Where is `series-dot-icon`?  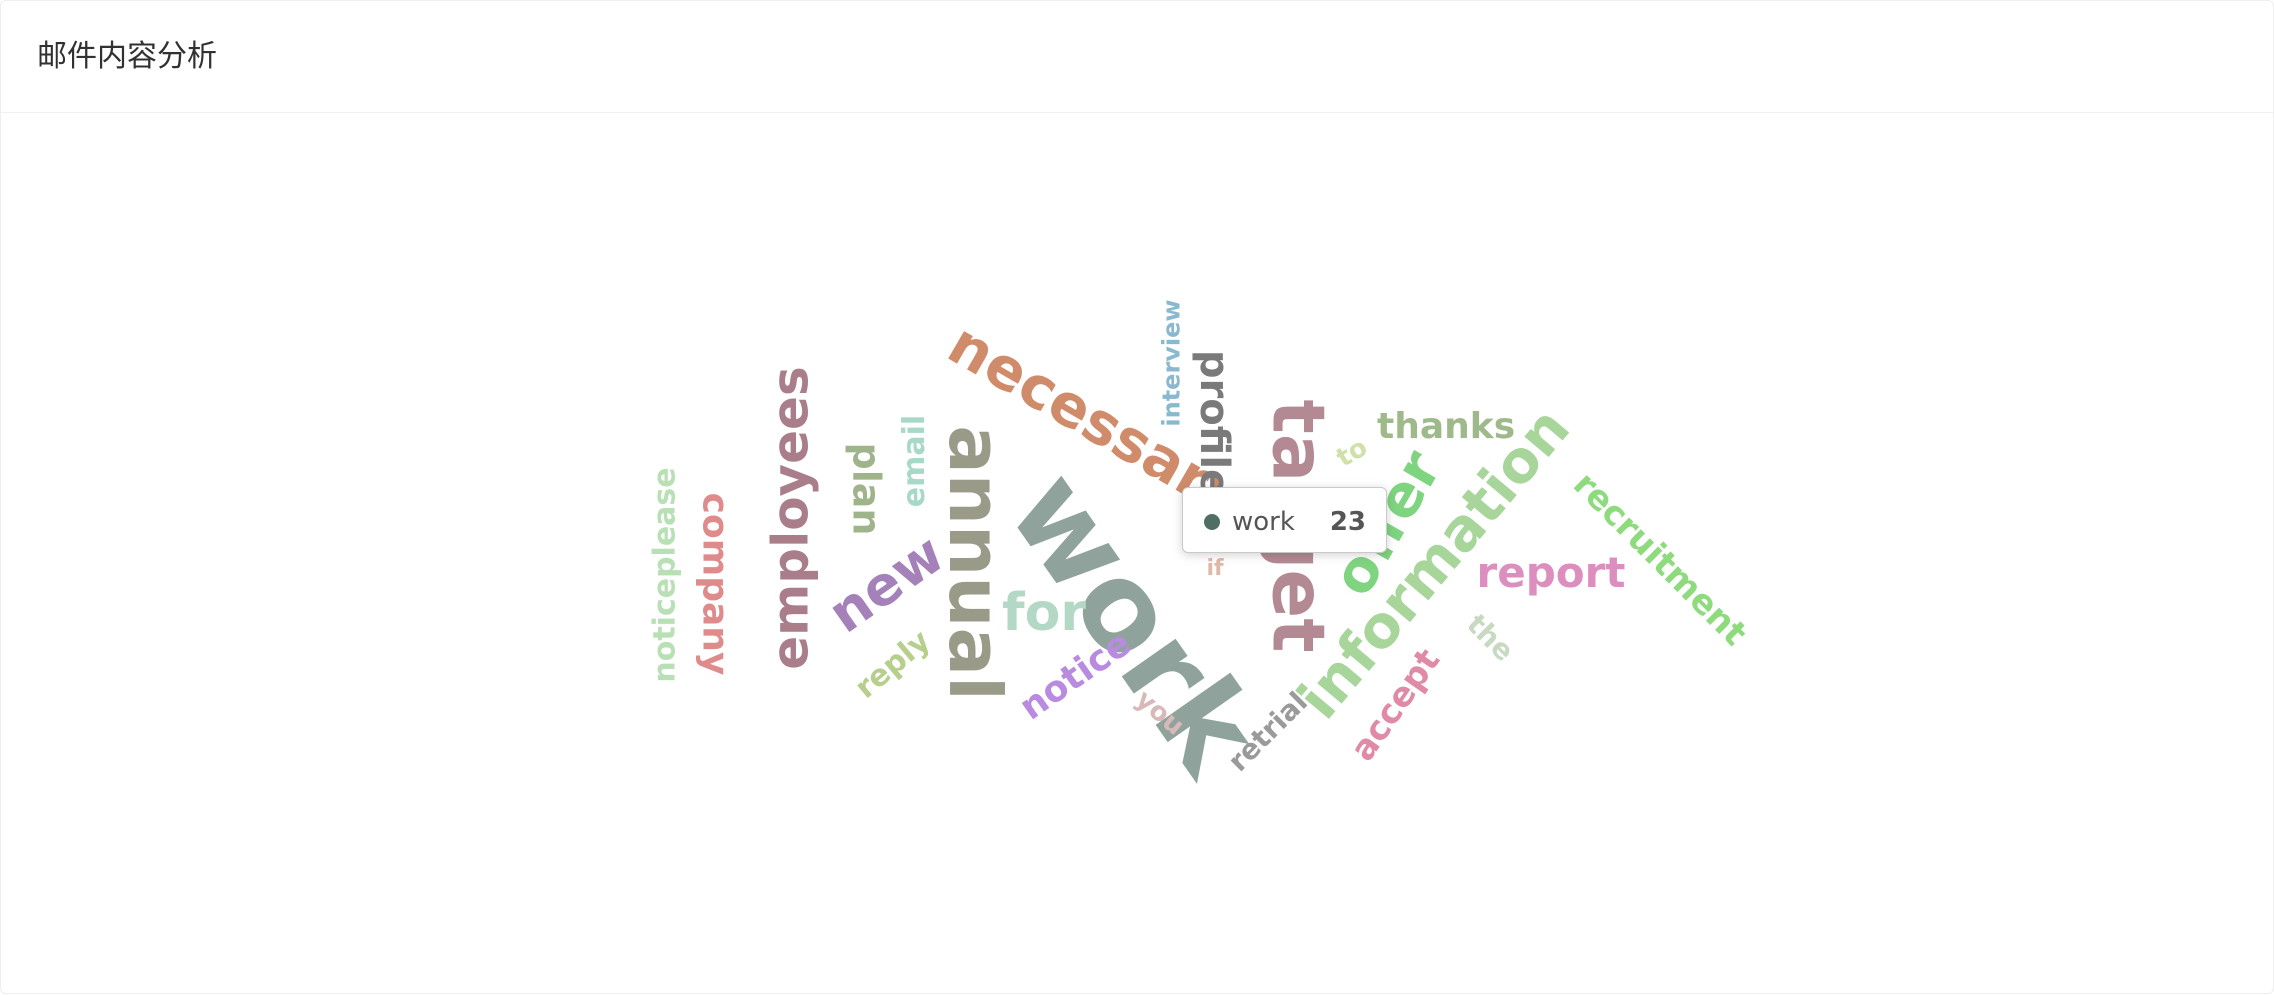
series-dot-icon is located at coordinates (1212, 522).